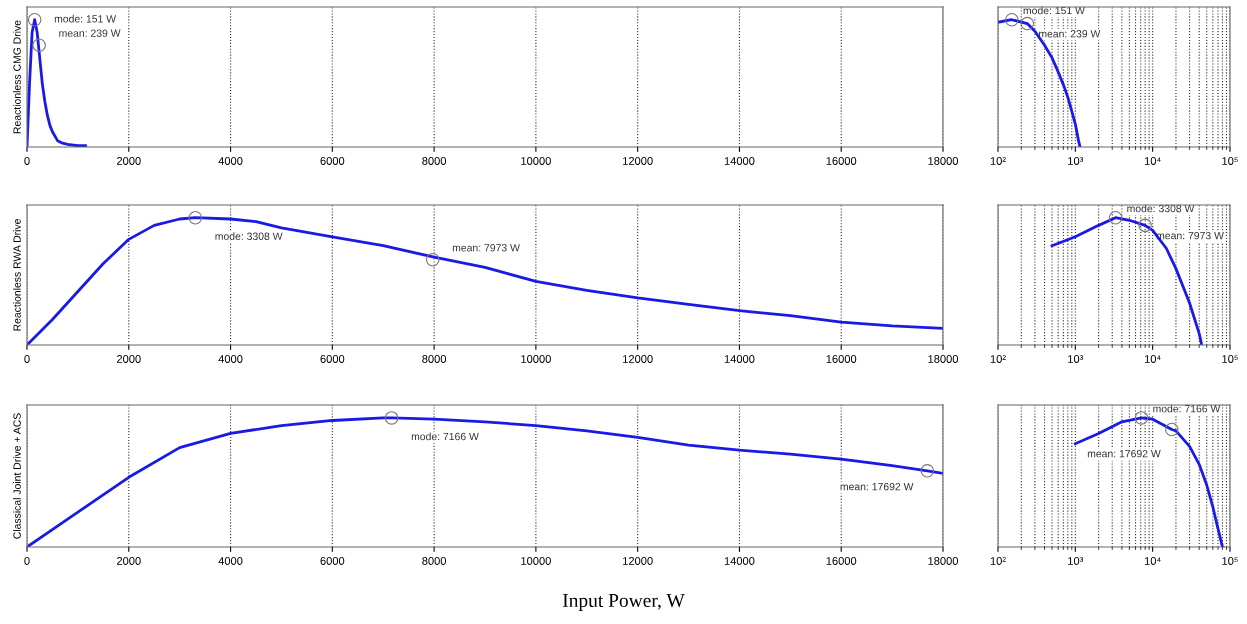 This screenshot has width=1247, height=624. Describe the element at coordinates (17, 476) in the screenshot. I see `y-axis-title: Classical Joint Drive + ACS` at that location.